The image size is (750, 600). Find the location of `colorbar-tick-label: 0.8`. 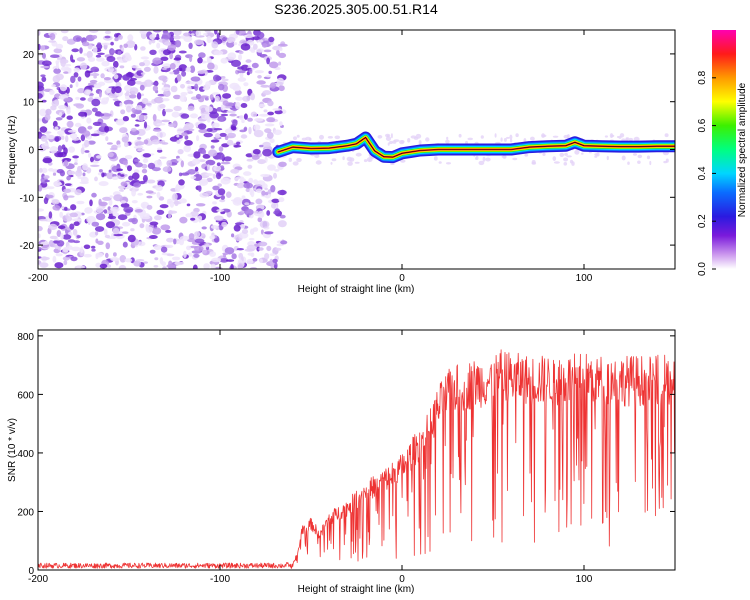

colorbar-tick-label: 0.8 is located at coordinates (702, 77).